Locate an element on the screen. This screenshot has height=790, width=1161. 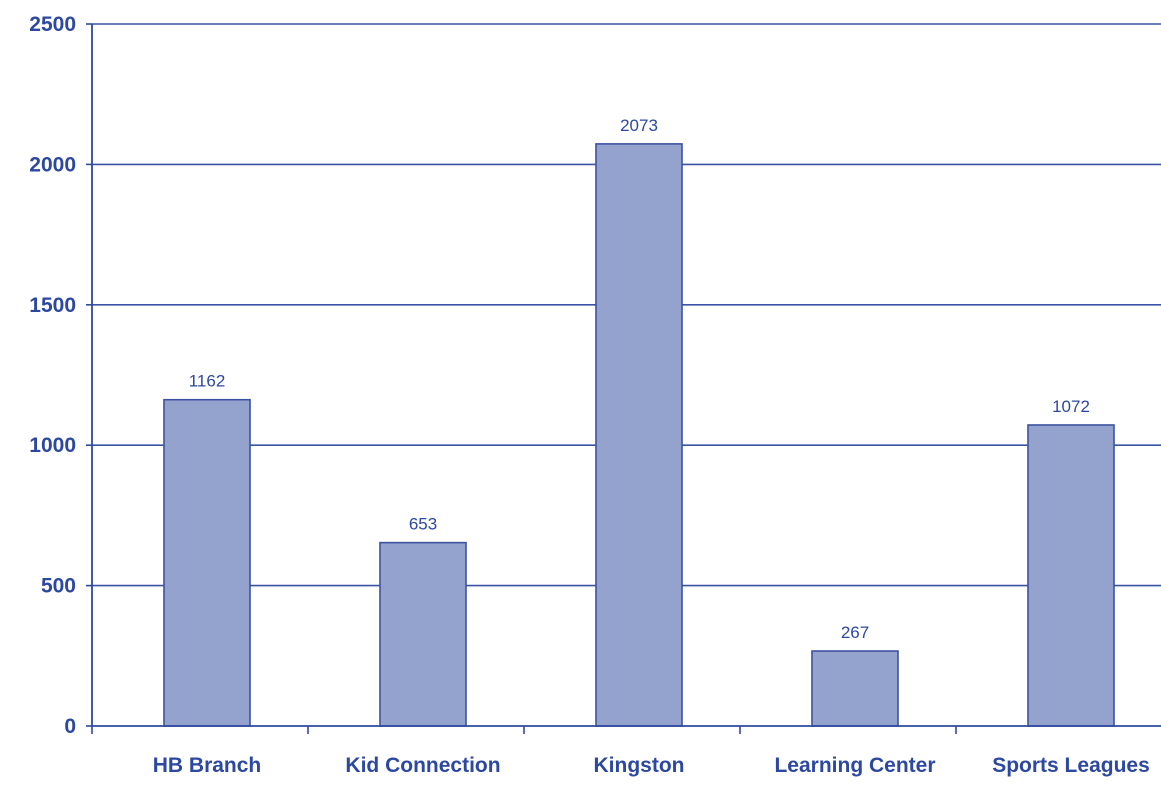
data-label: 1162 is located at coordinates (207, 381).